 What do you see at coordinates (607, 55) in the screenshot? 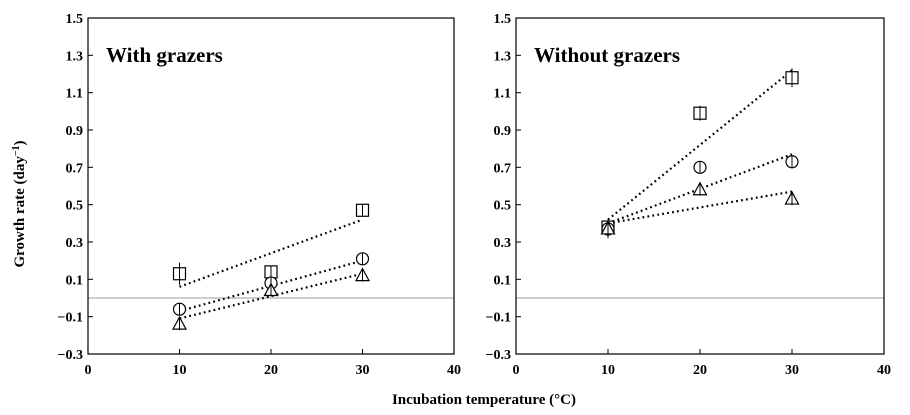
I see `panel-title: Without grazers` at bounding box center [607, 55].